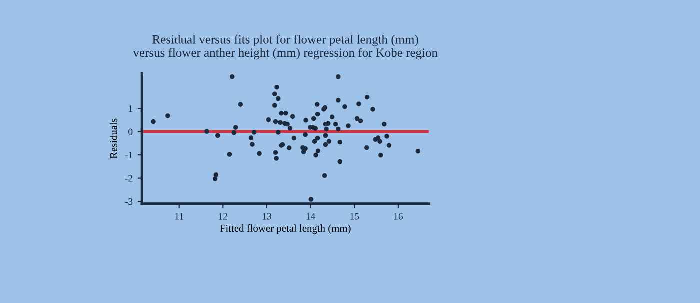 The image size is (700, 303). I want to click on y-tick-label: 0, so click(130, 132).